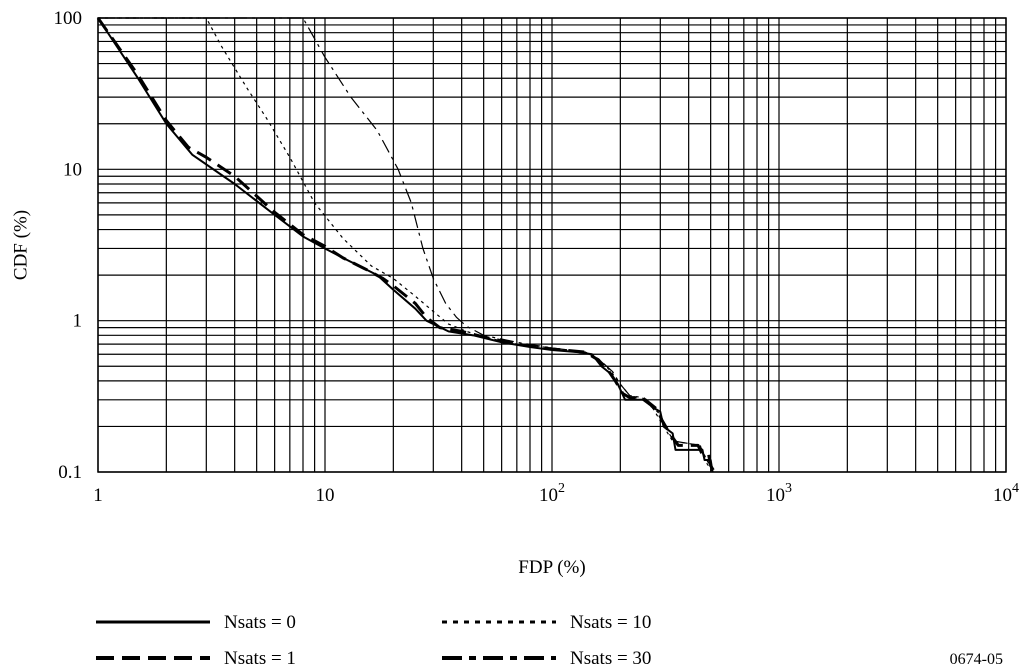  I want to click on x-tick-base: 1, so click(98, 495).